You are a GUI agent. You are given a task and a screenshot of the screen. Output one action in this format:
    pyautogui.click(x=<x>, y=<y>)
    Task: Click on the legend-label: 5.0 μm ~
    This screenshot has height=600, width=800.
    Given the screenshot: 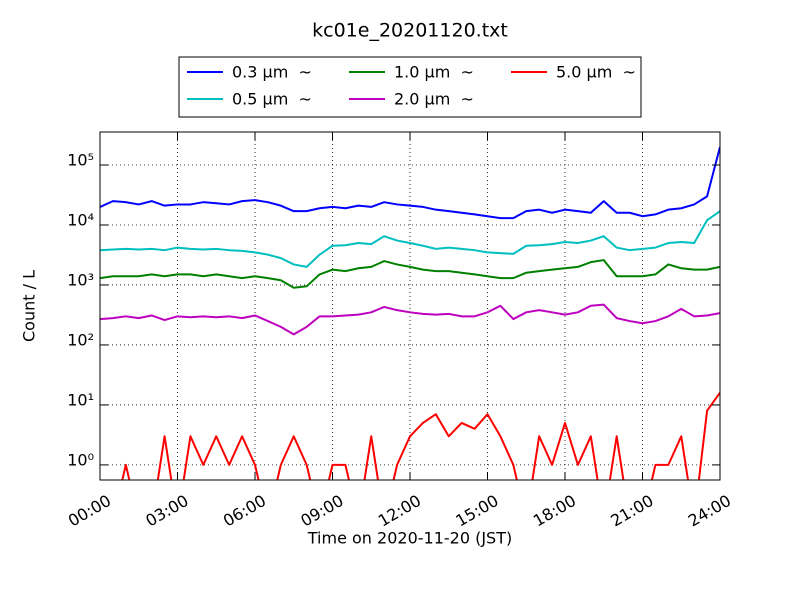 What is the action you would take?
    pyautogui.click(x=596, y=72)
    